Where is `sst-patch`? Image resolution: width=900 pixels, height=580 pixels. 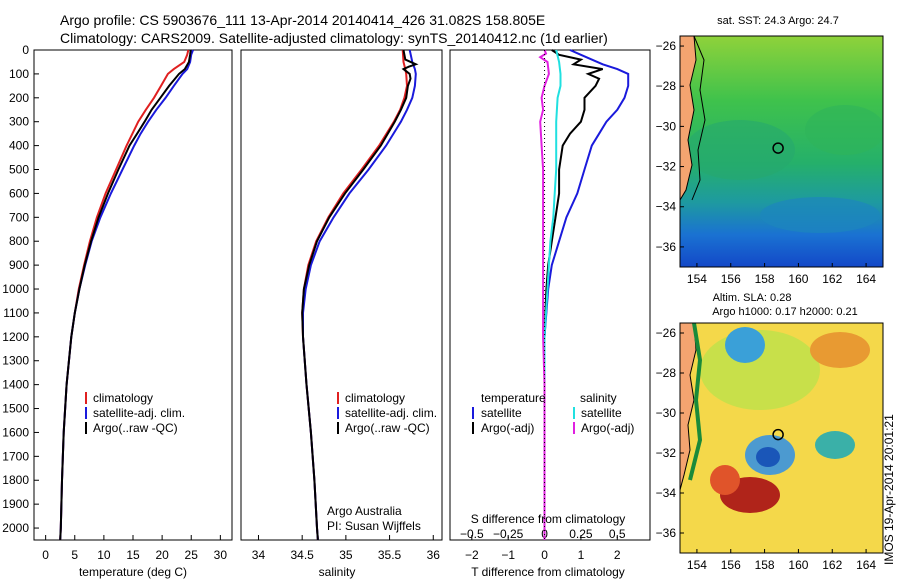 sst-patch is located at coordinates (844, 130).